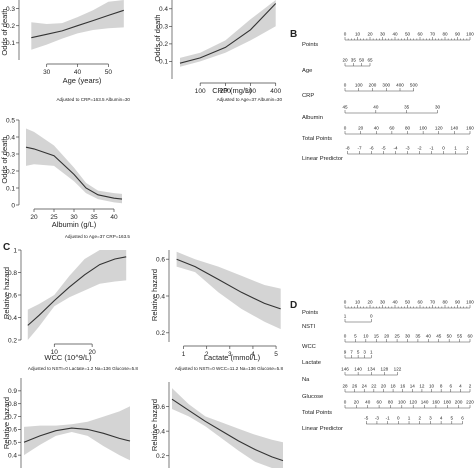 The height and width of the screenshot is (474, 474). What do you see at coordinates (6, 423) in the screenshot?
I see `y-axis-title: Relative hazard` at bounding box center [6, 423].